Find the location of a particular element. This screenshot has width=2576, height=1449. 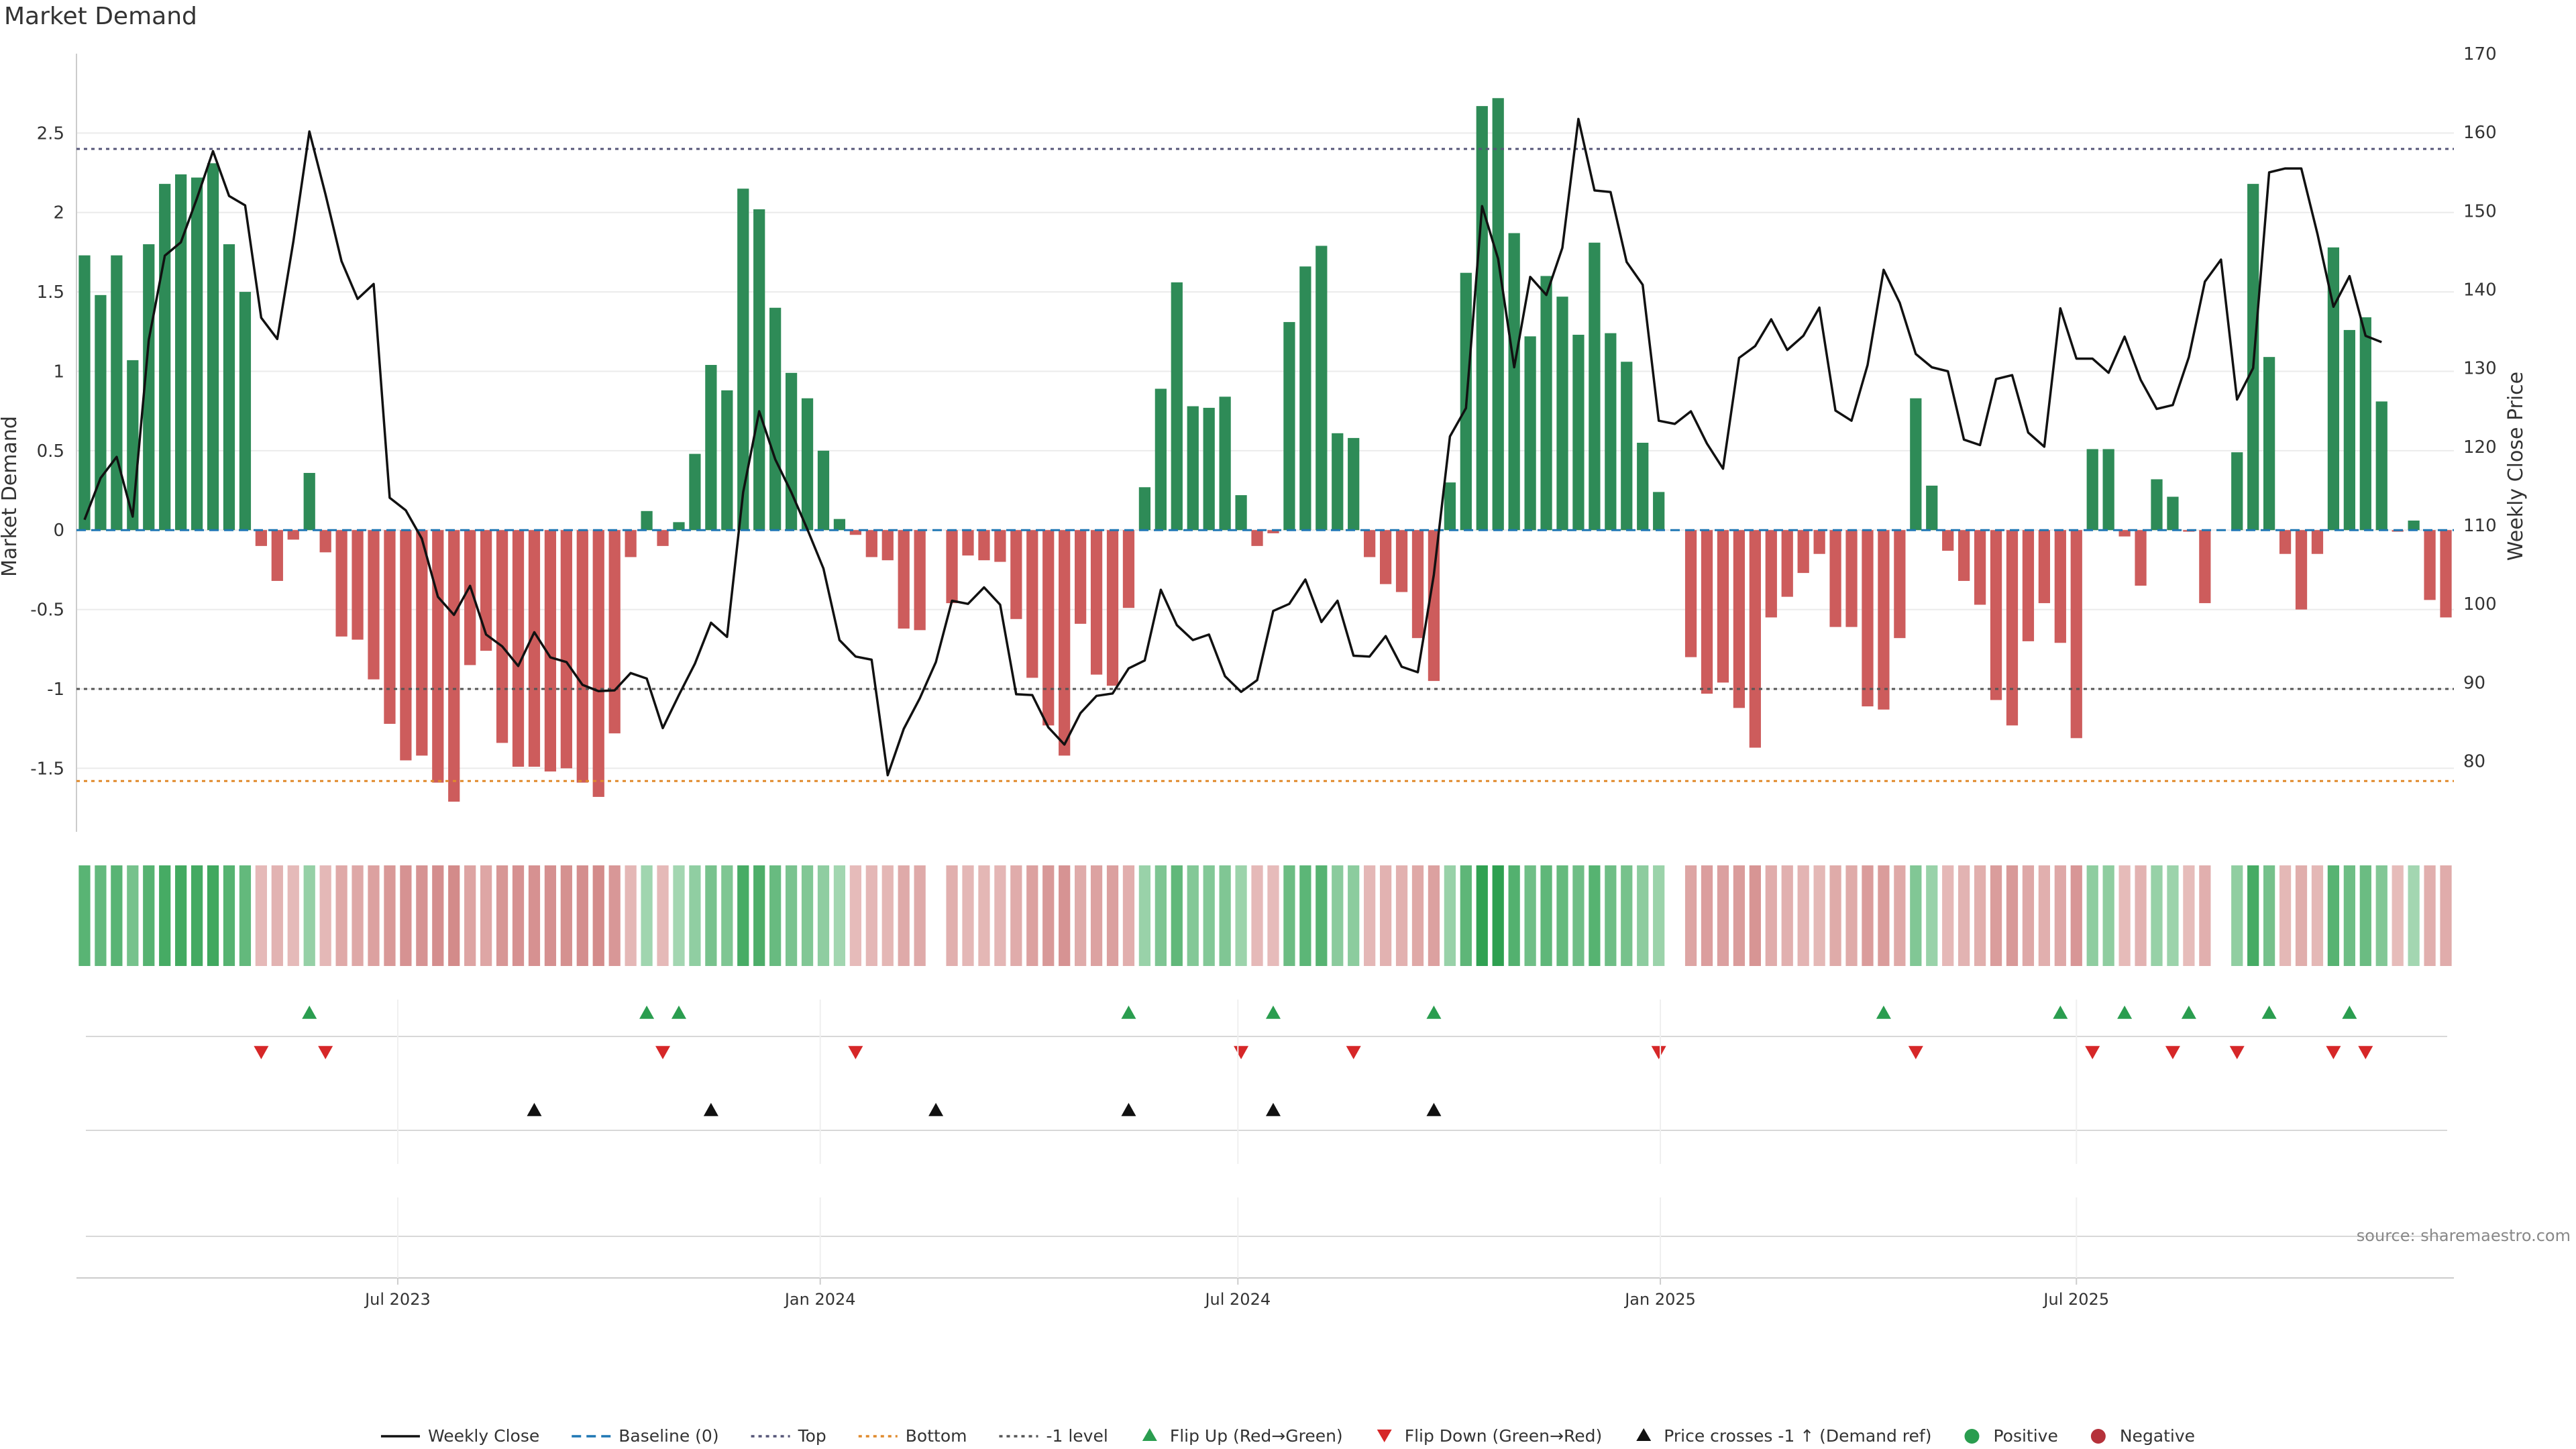

y2-tick-label: 170 is located at coordinates (2480, 54).